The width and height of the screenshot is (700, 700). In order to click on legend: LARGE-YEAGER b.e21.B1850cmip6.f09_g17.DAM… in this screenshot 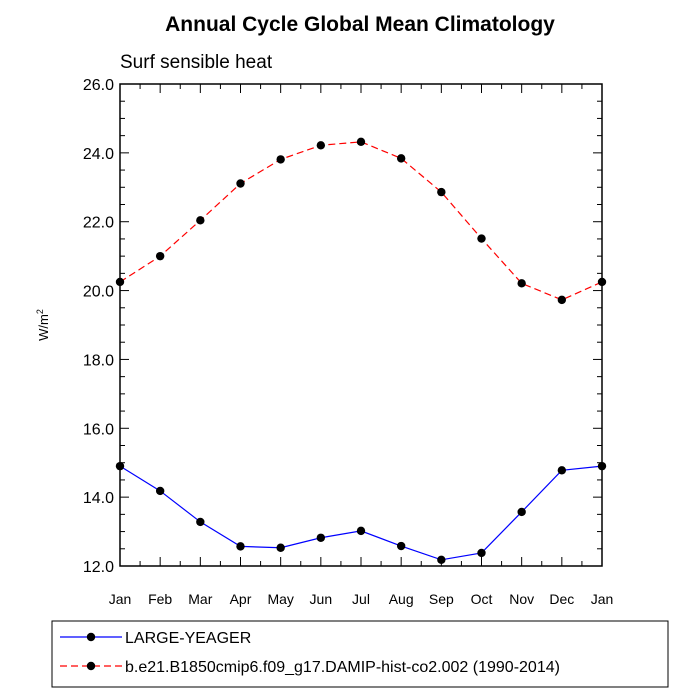, I will do `click(360, 654)`.